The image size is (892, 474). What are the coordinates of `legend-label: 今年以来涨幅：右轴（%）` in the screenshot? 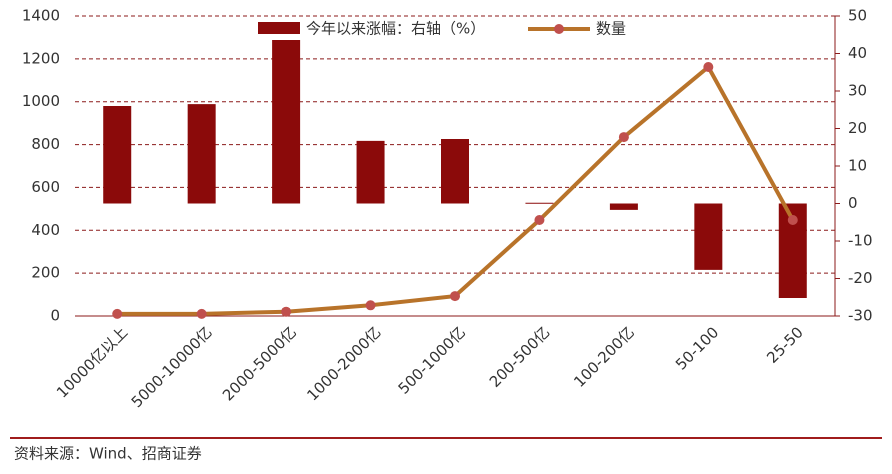 It's located at (395, 29).